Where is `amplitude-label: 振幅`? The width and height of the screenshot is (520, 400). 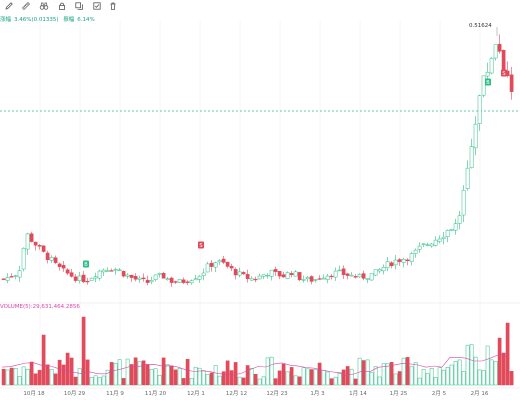 amplitude-label: 振幅 is located at coordinates (69, 20).